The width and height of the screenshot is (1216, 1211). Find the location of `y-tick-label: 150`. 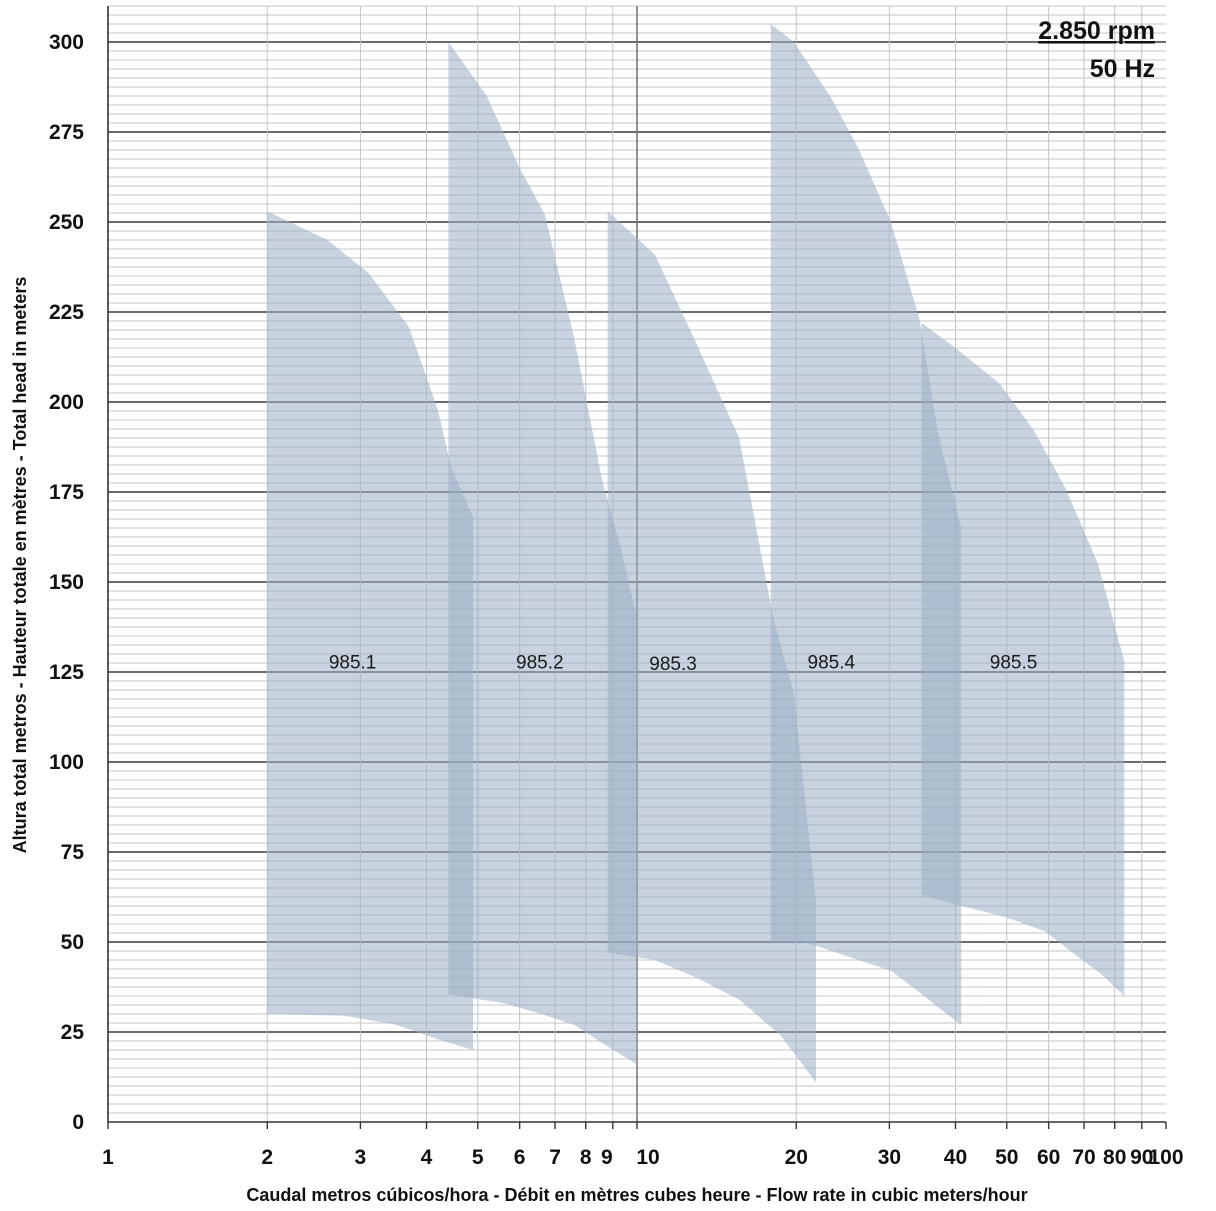

y-tick-label: 150 is located at coordinates (66, 582).